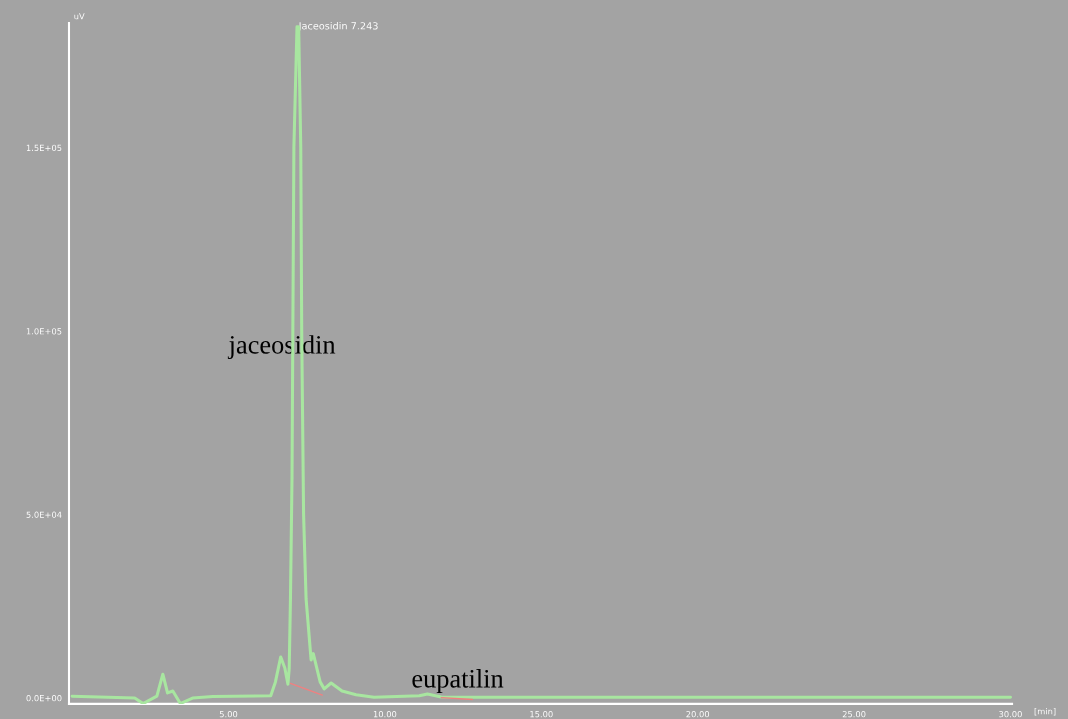 The width and height of the screenshot is (1068, 719). What do you see at coordinates (338, 26) in the screenshot?
I see `annotation: Jaceosidin 7.243` at bounding box center [338, 26].